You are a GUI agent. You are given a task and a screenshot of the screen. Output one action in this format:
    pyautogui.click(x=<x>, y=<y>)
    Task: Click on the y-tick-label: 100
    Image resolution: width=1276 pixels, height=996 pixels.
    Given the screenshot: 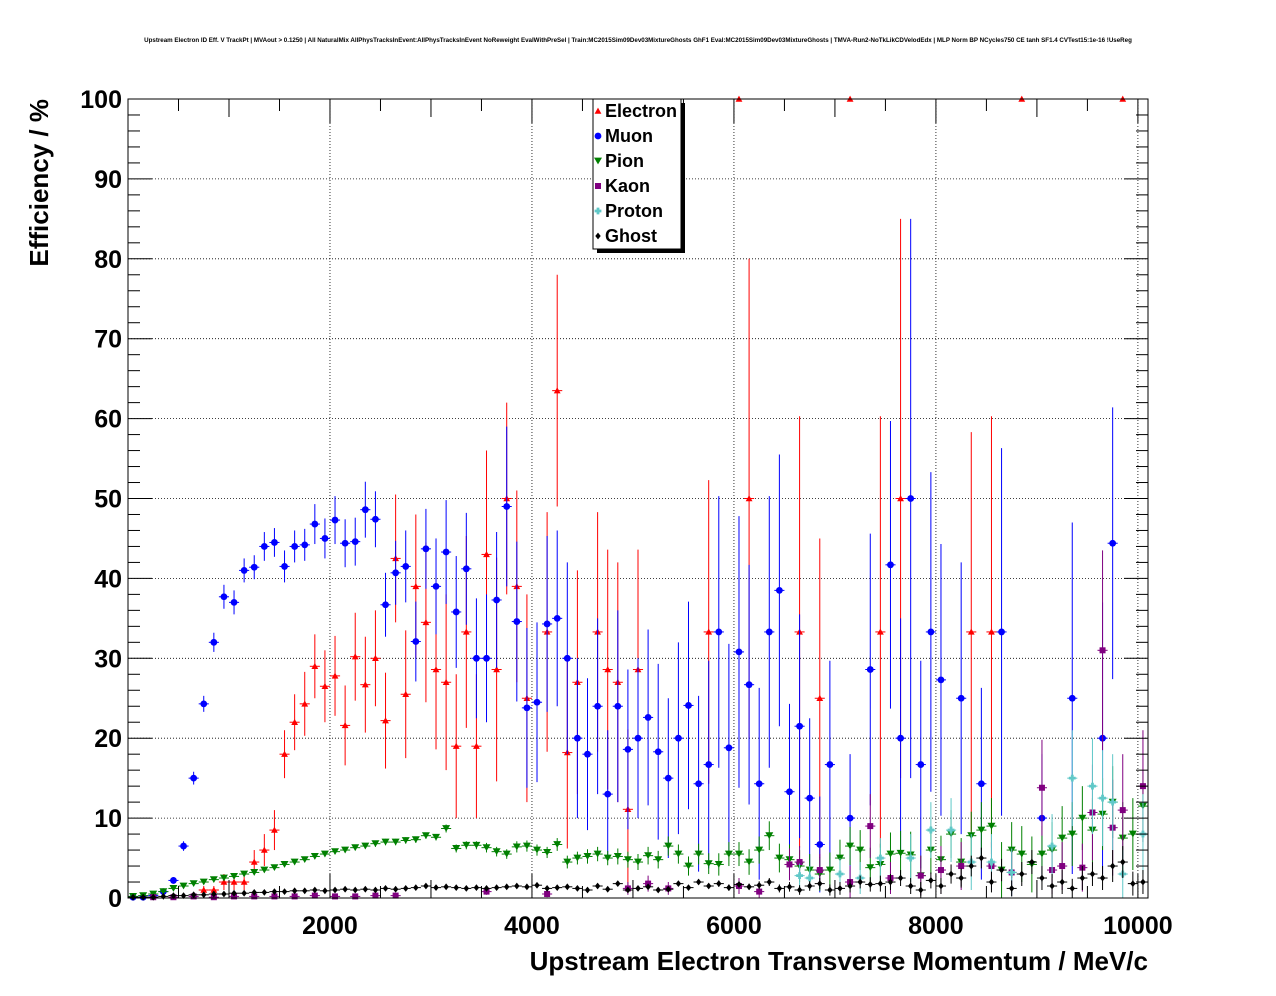 What is the action you would take?
    pyautogui.click(x=101, y=100)
    